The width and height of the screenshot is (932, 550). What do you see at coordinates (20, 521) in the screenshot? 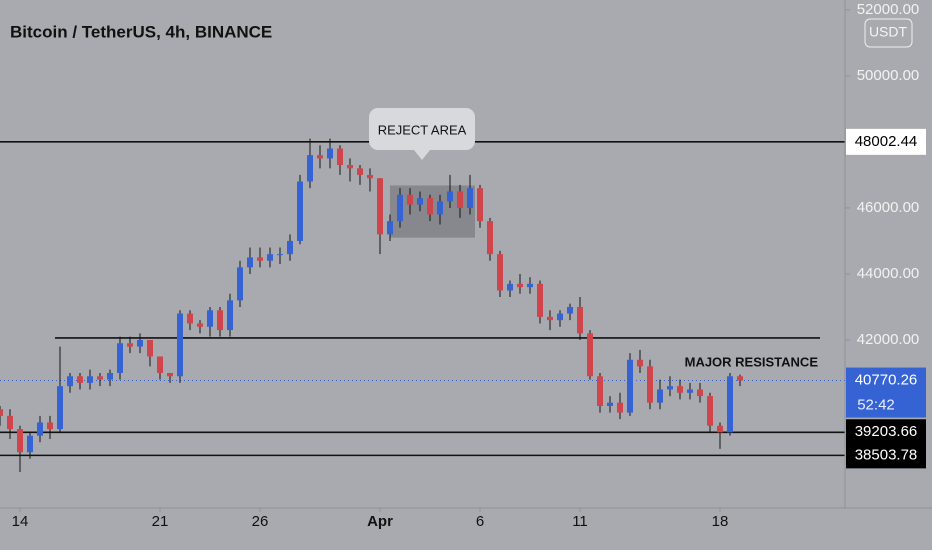
I see `x-tick-label: 14` at bounding box center [20, 521].